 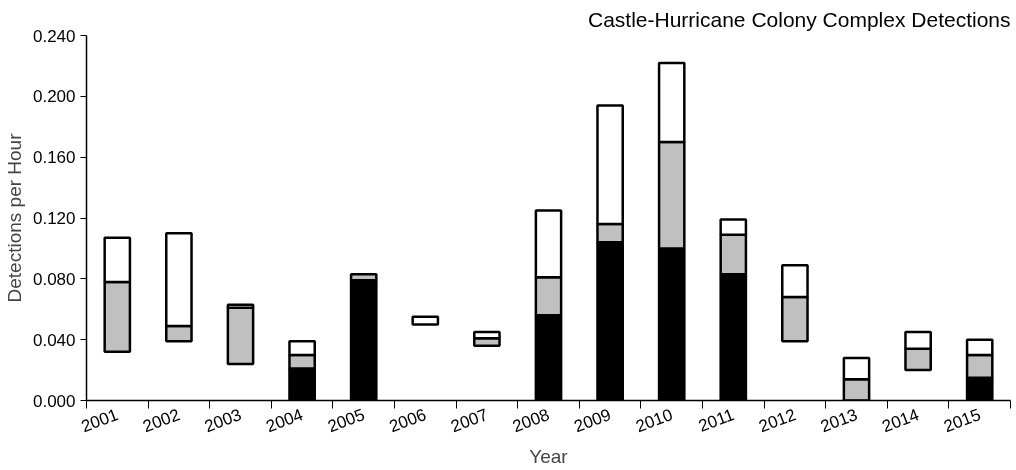 What do you see at coordinates (962, 421) in the screenshot?
I see `x-tick-label: 2015` at bounding box center [962, 421].